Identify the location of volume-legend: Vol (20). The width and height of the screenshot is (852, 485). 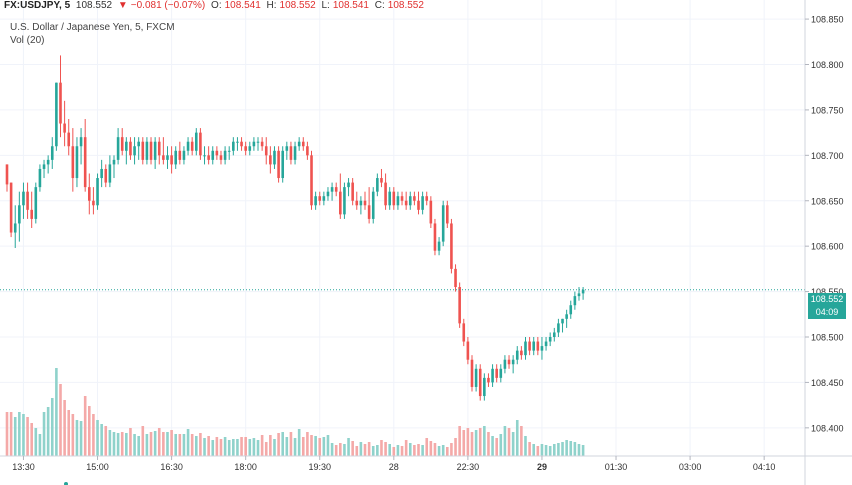
(27, 40).